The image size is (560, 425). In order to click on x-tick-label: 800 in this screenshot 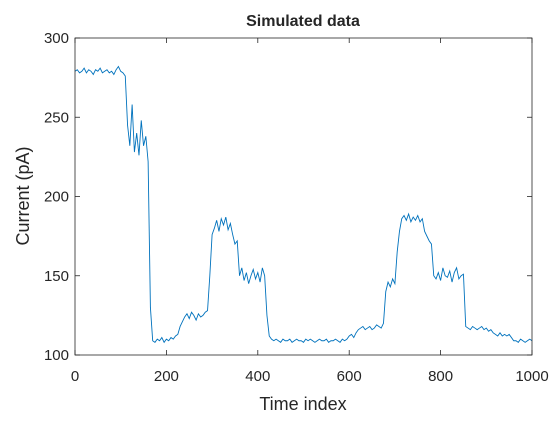, I will do `click(440, 376)`.